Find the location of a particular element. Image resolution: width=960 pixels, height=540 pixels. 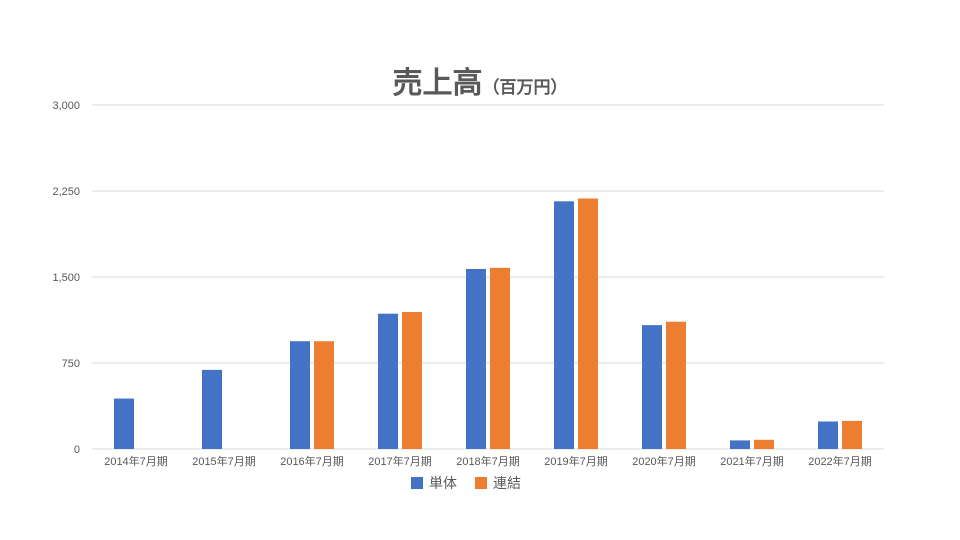

y-tick-label: 2,250 is located at coordinates (66, 192).